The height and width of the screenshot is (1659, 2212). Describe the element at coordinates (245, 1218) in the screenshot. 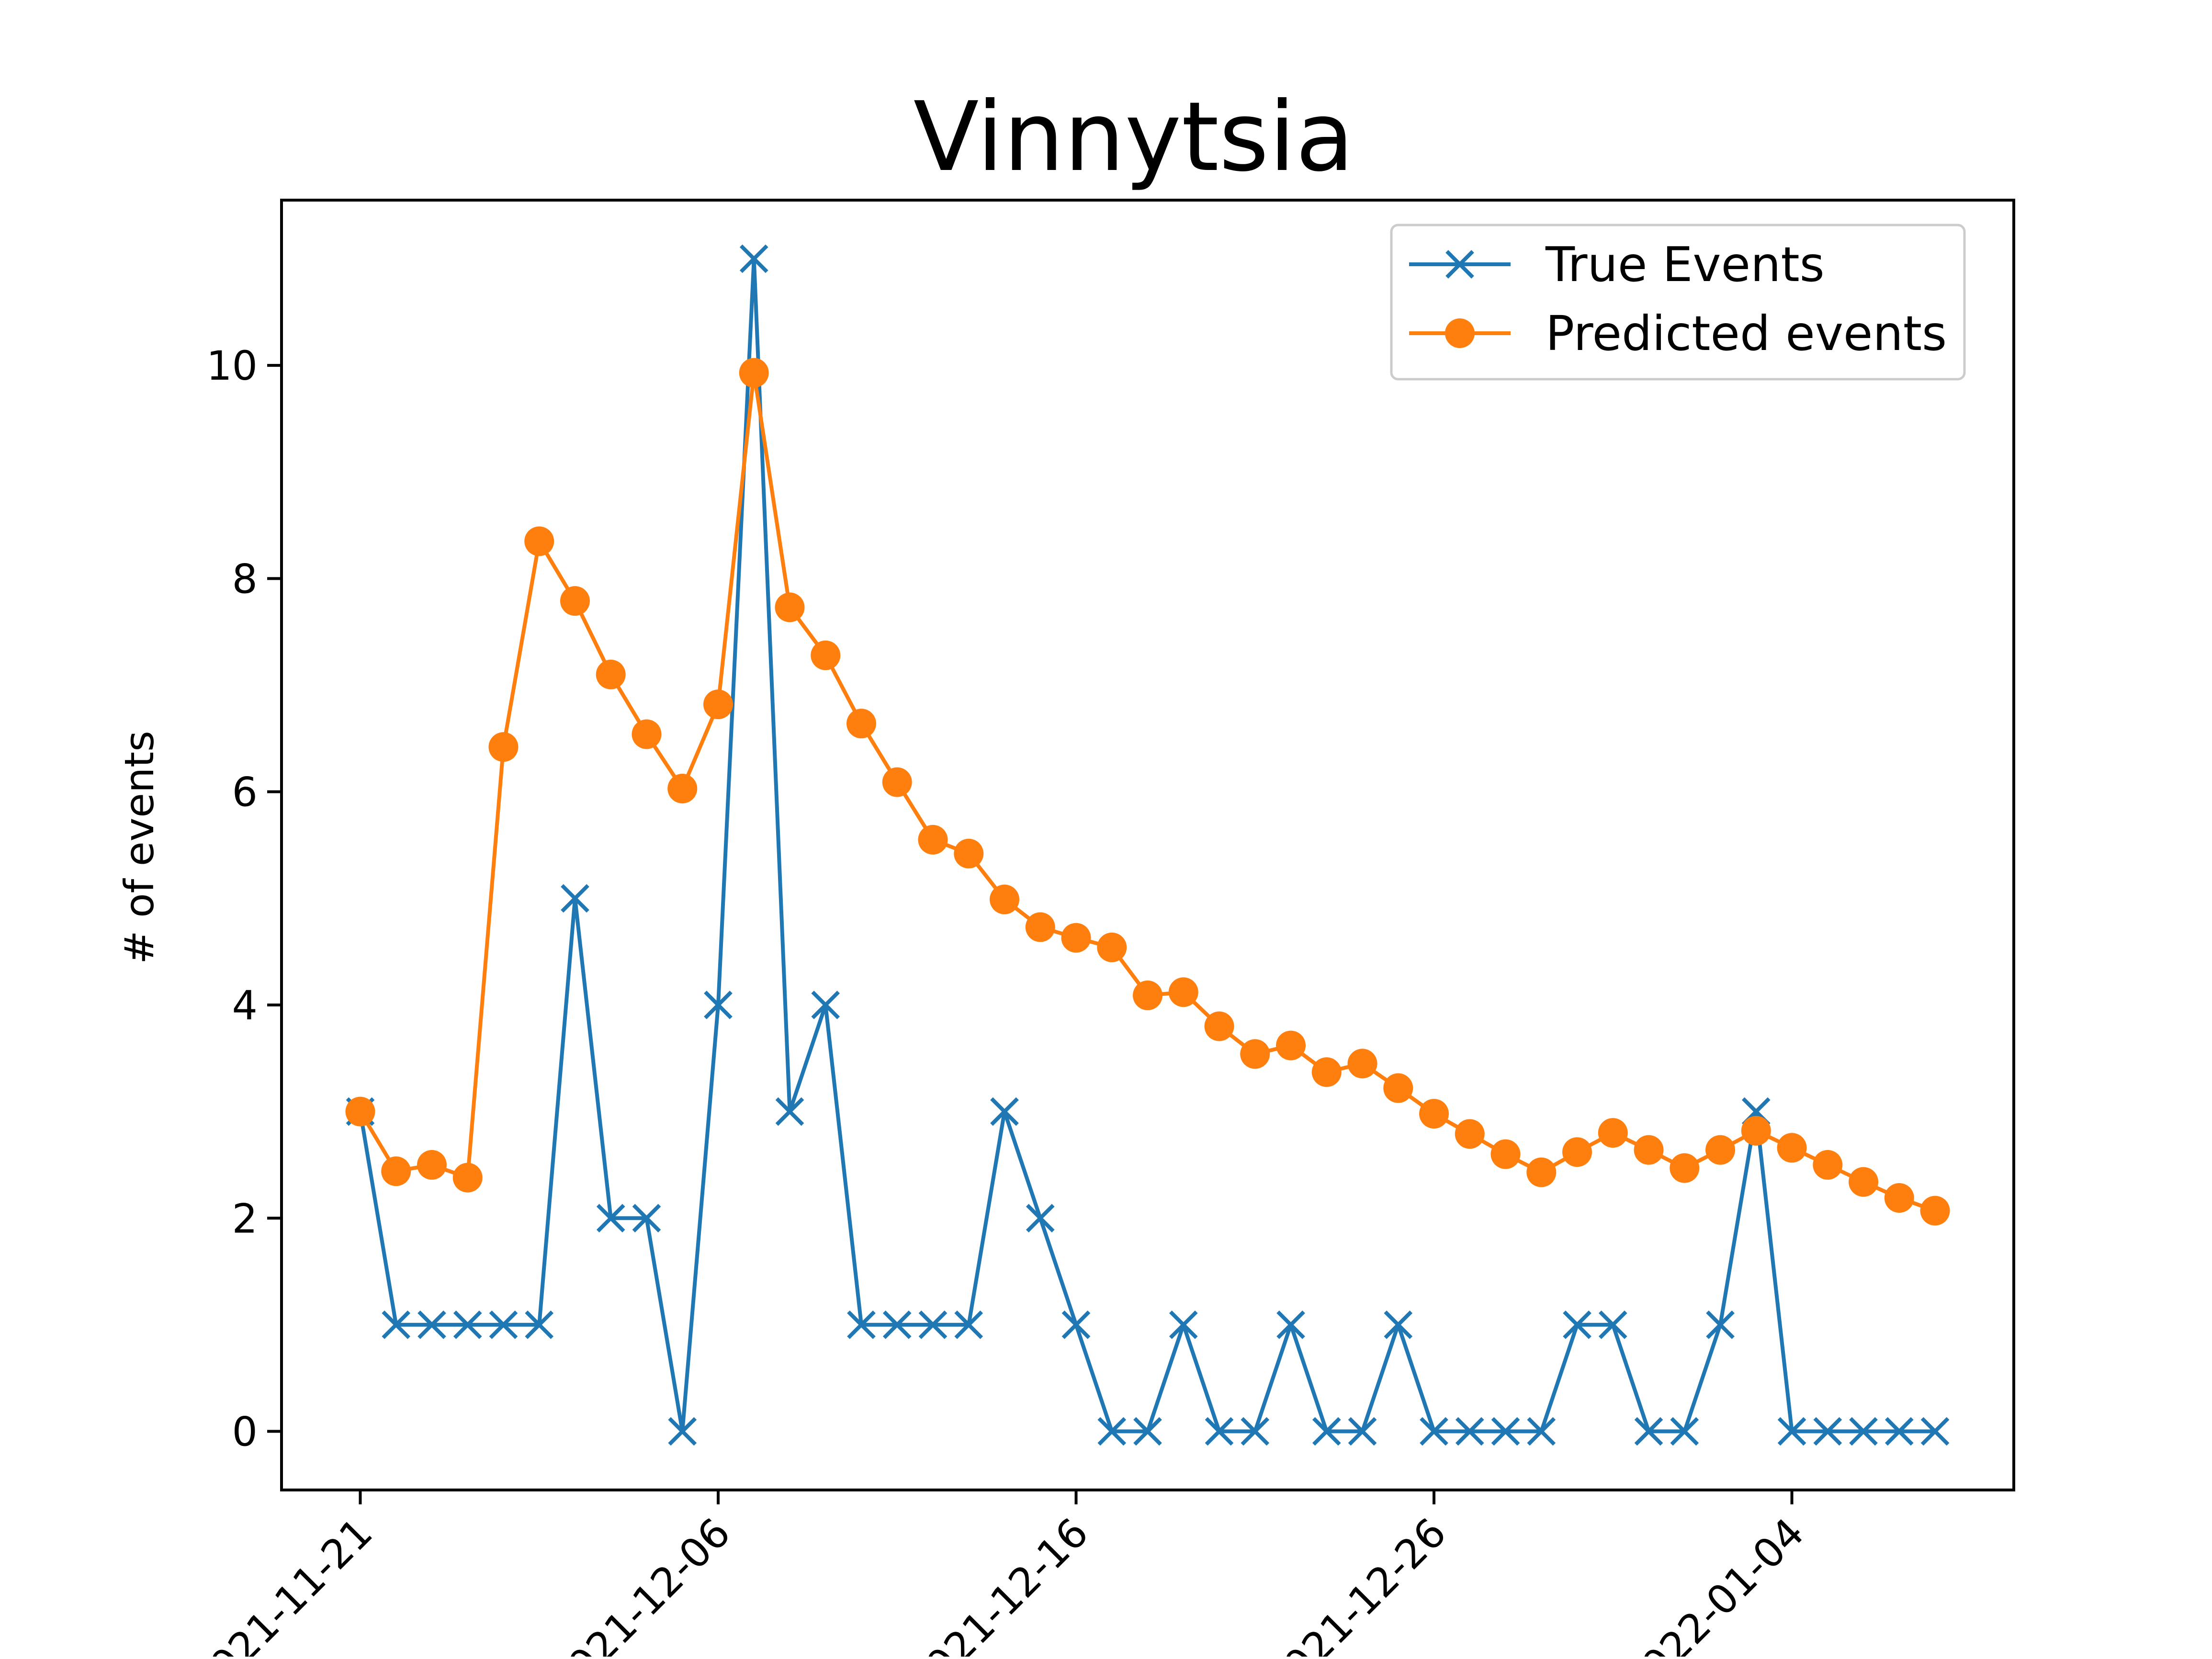

I see `y-tick-label: 2` at that location.